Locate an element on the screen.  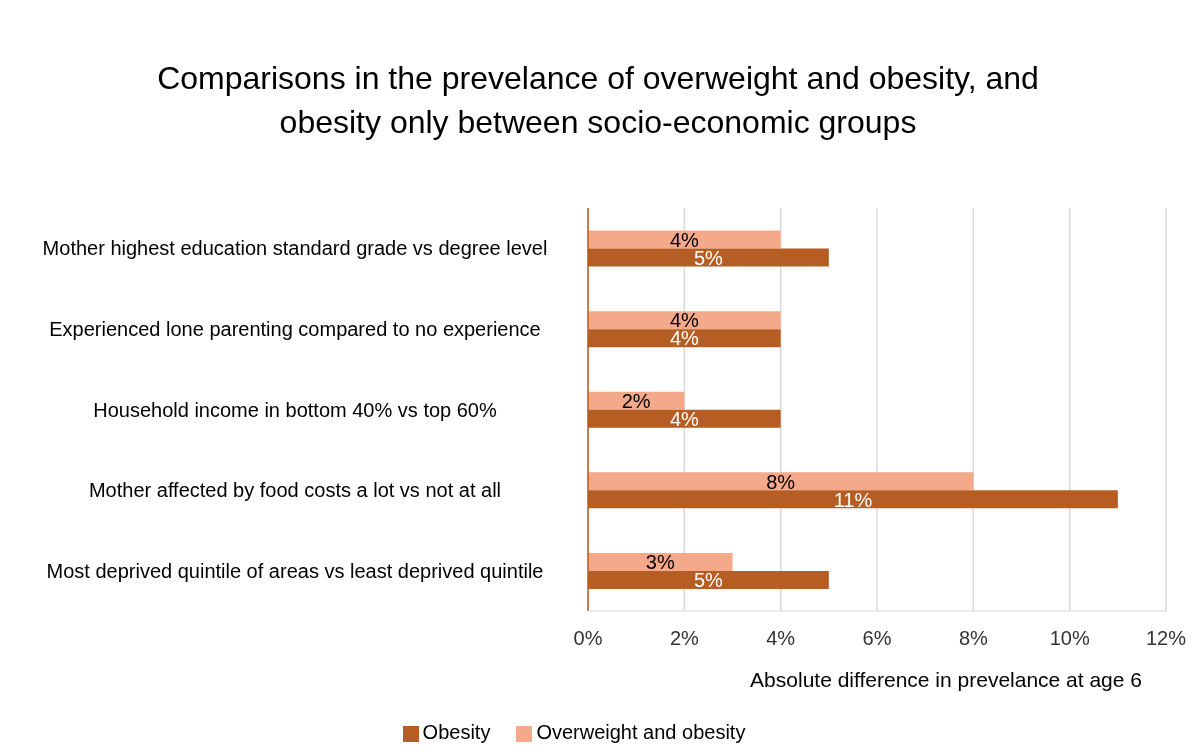
data-label: 3% is located at coordinates (660, 562).